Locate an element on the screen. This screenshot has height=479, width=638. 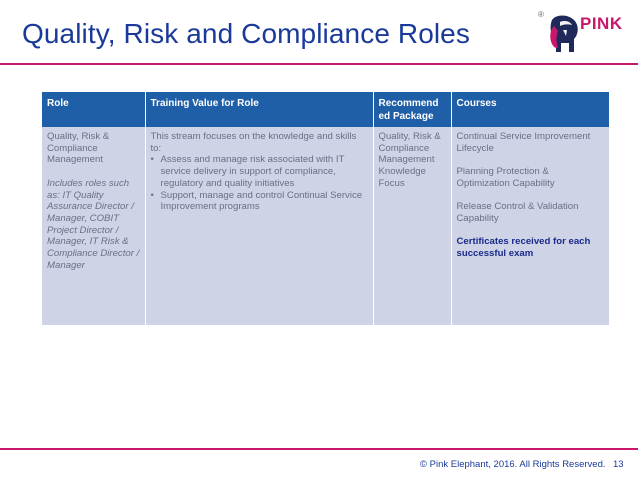
footer-divider is located at coordinates (319, 449).